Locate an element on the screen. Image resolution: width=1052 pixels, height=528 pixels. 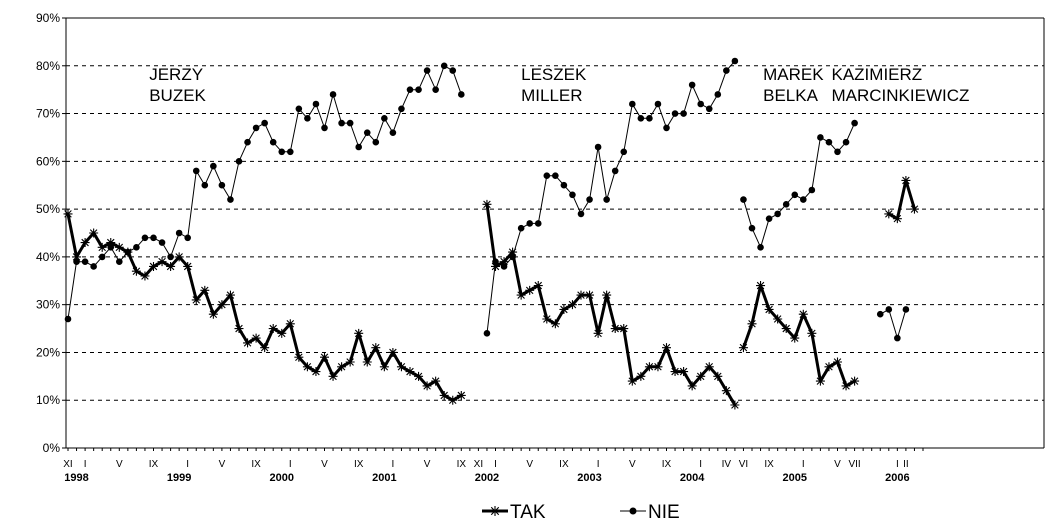
legend-label-tak: TAK is located at coordinates (528, 512).